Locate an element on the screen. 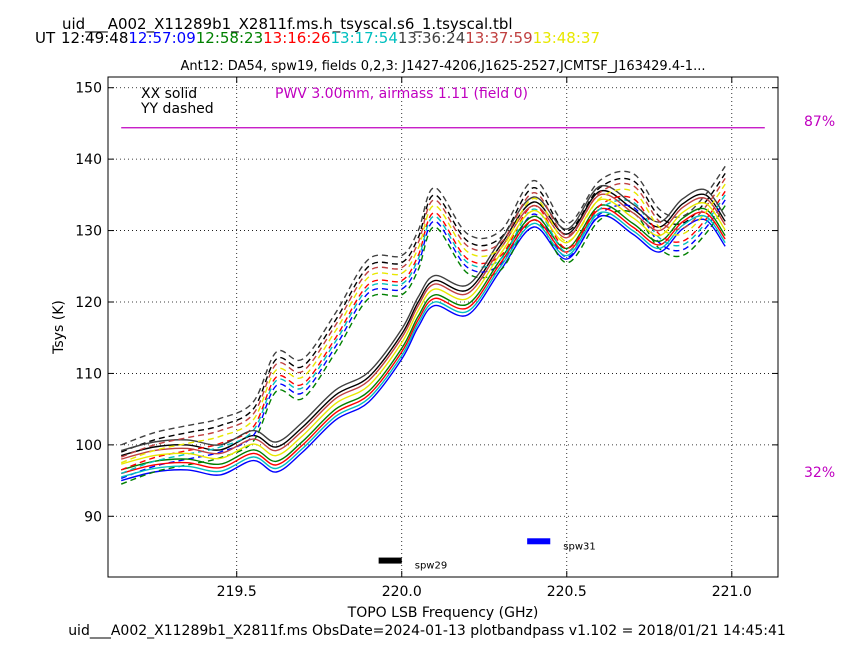 This screenshot has height=648, width=864. x-tick-label: 220.5 is located at coordinates (567, 592).